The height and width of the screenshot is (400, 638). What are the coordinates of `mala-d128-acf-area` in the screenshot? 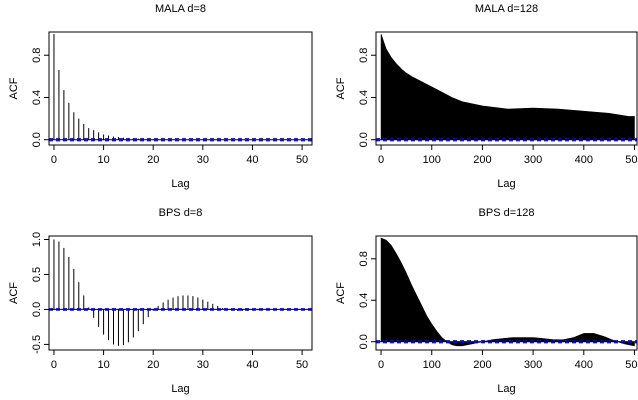 It's located at (507, 87).